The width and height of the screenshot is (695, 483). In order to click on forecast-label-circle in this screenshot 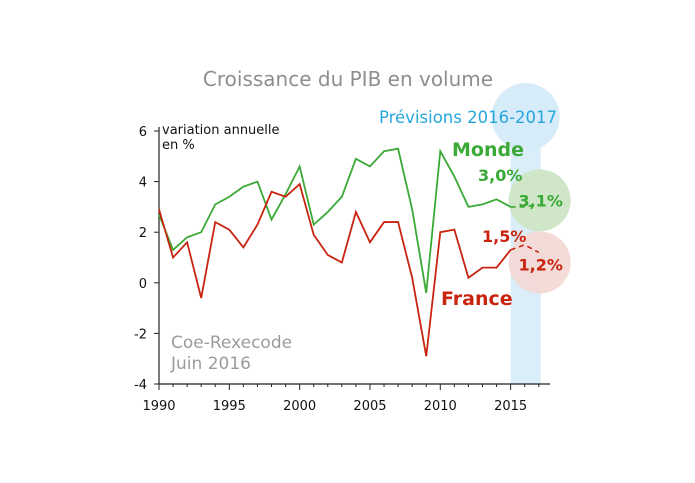, I will do `click(525, 117)`.